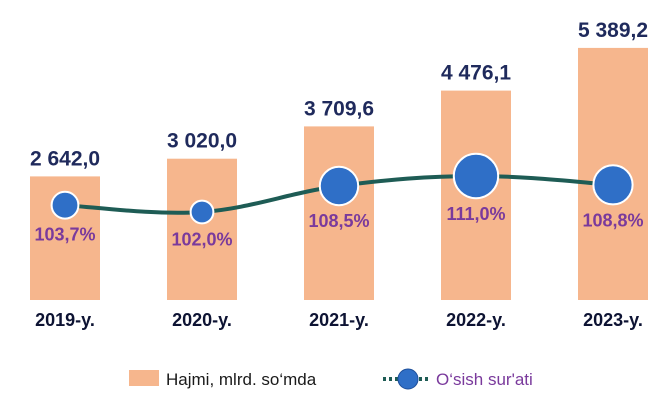 This screenshot has height=404, width=664. Describe the element at coordinates (202, 320) in the screenshot. I see `category-label: 2020-y.` at that location.